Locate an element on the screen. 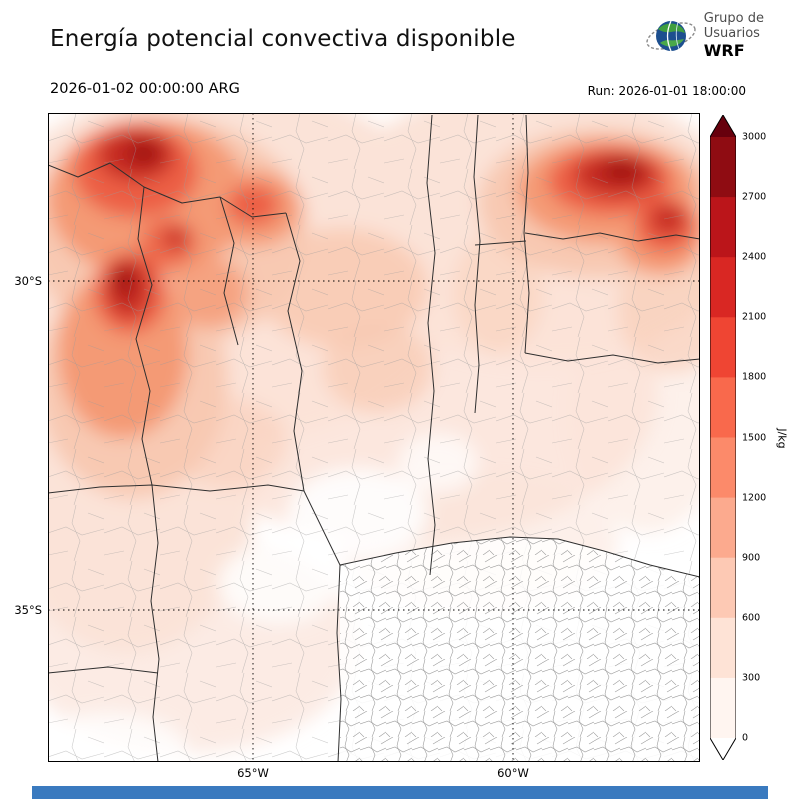  colorbar-tick-label: 1200 is located at coordinates (754, 498).